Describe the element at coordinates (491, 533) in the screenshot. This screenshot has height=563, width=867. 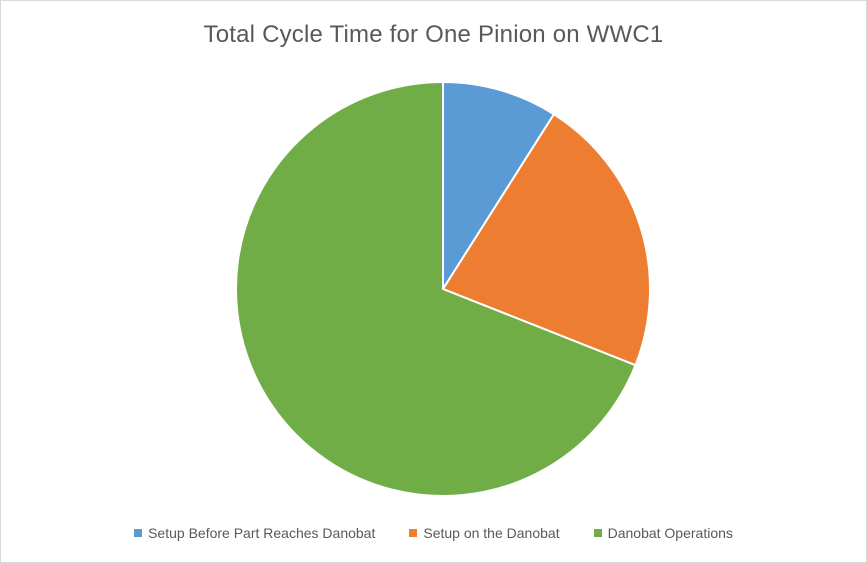
I see `legend-label: Setup on the Danobat` at that location.